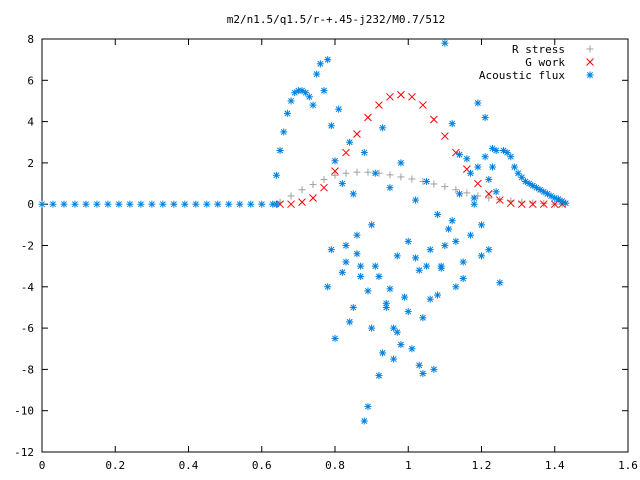  What do you see at coordinates (336, 19) in the screenshot?
I see `chart-title: m2/n1.5/q1.5/r-+.45-j232/M0.7/512` at bounding box center [336, 19].